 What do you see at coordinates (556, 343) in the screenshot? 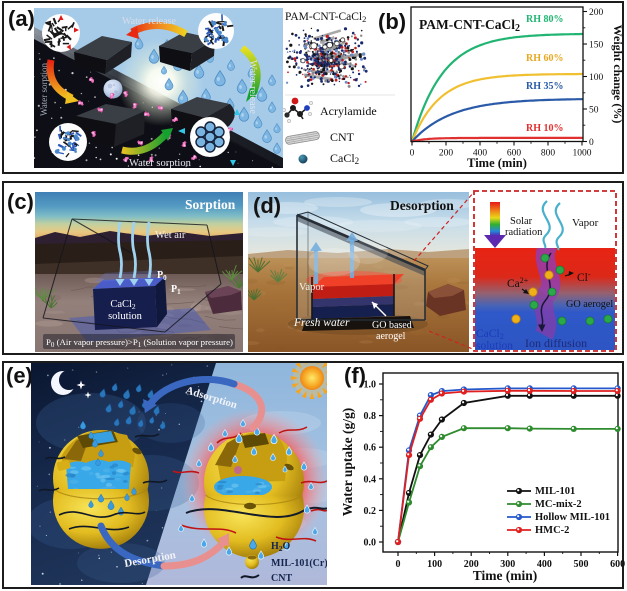
I see `svg-text: Ion diffusion` at bounding box center [556, 343].